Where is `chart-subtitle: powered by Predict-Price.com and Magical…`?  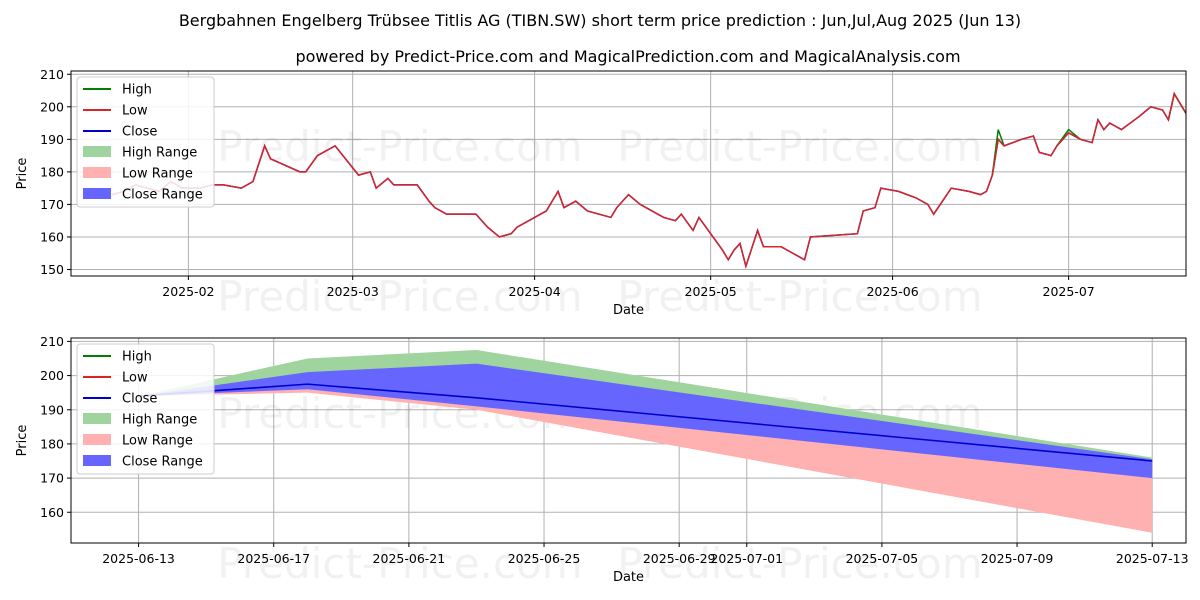 chart-subtitle: powered by Predict-Price.com and Magical… is located at coordinates (627, 56).